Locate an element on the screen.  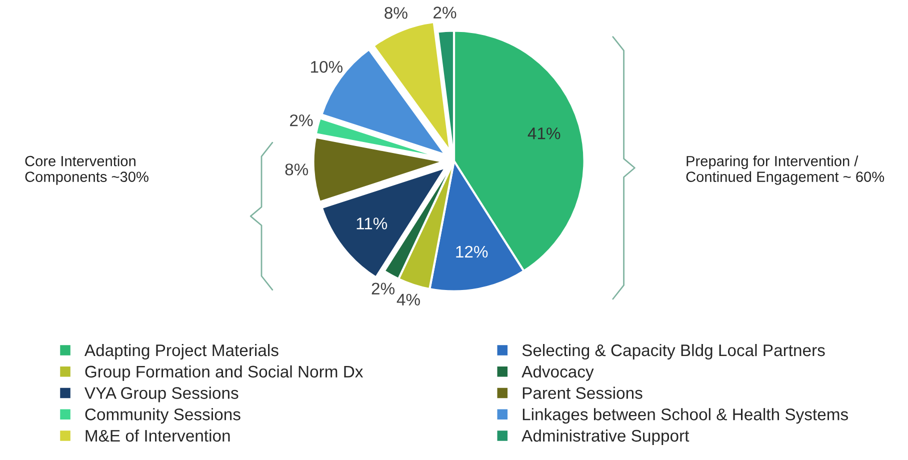
legend-label: Community Sessions is located at coordinates (162, 416).